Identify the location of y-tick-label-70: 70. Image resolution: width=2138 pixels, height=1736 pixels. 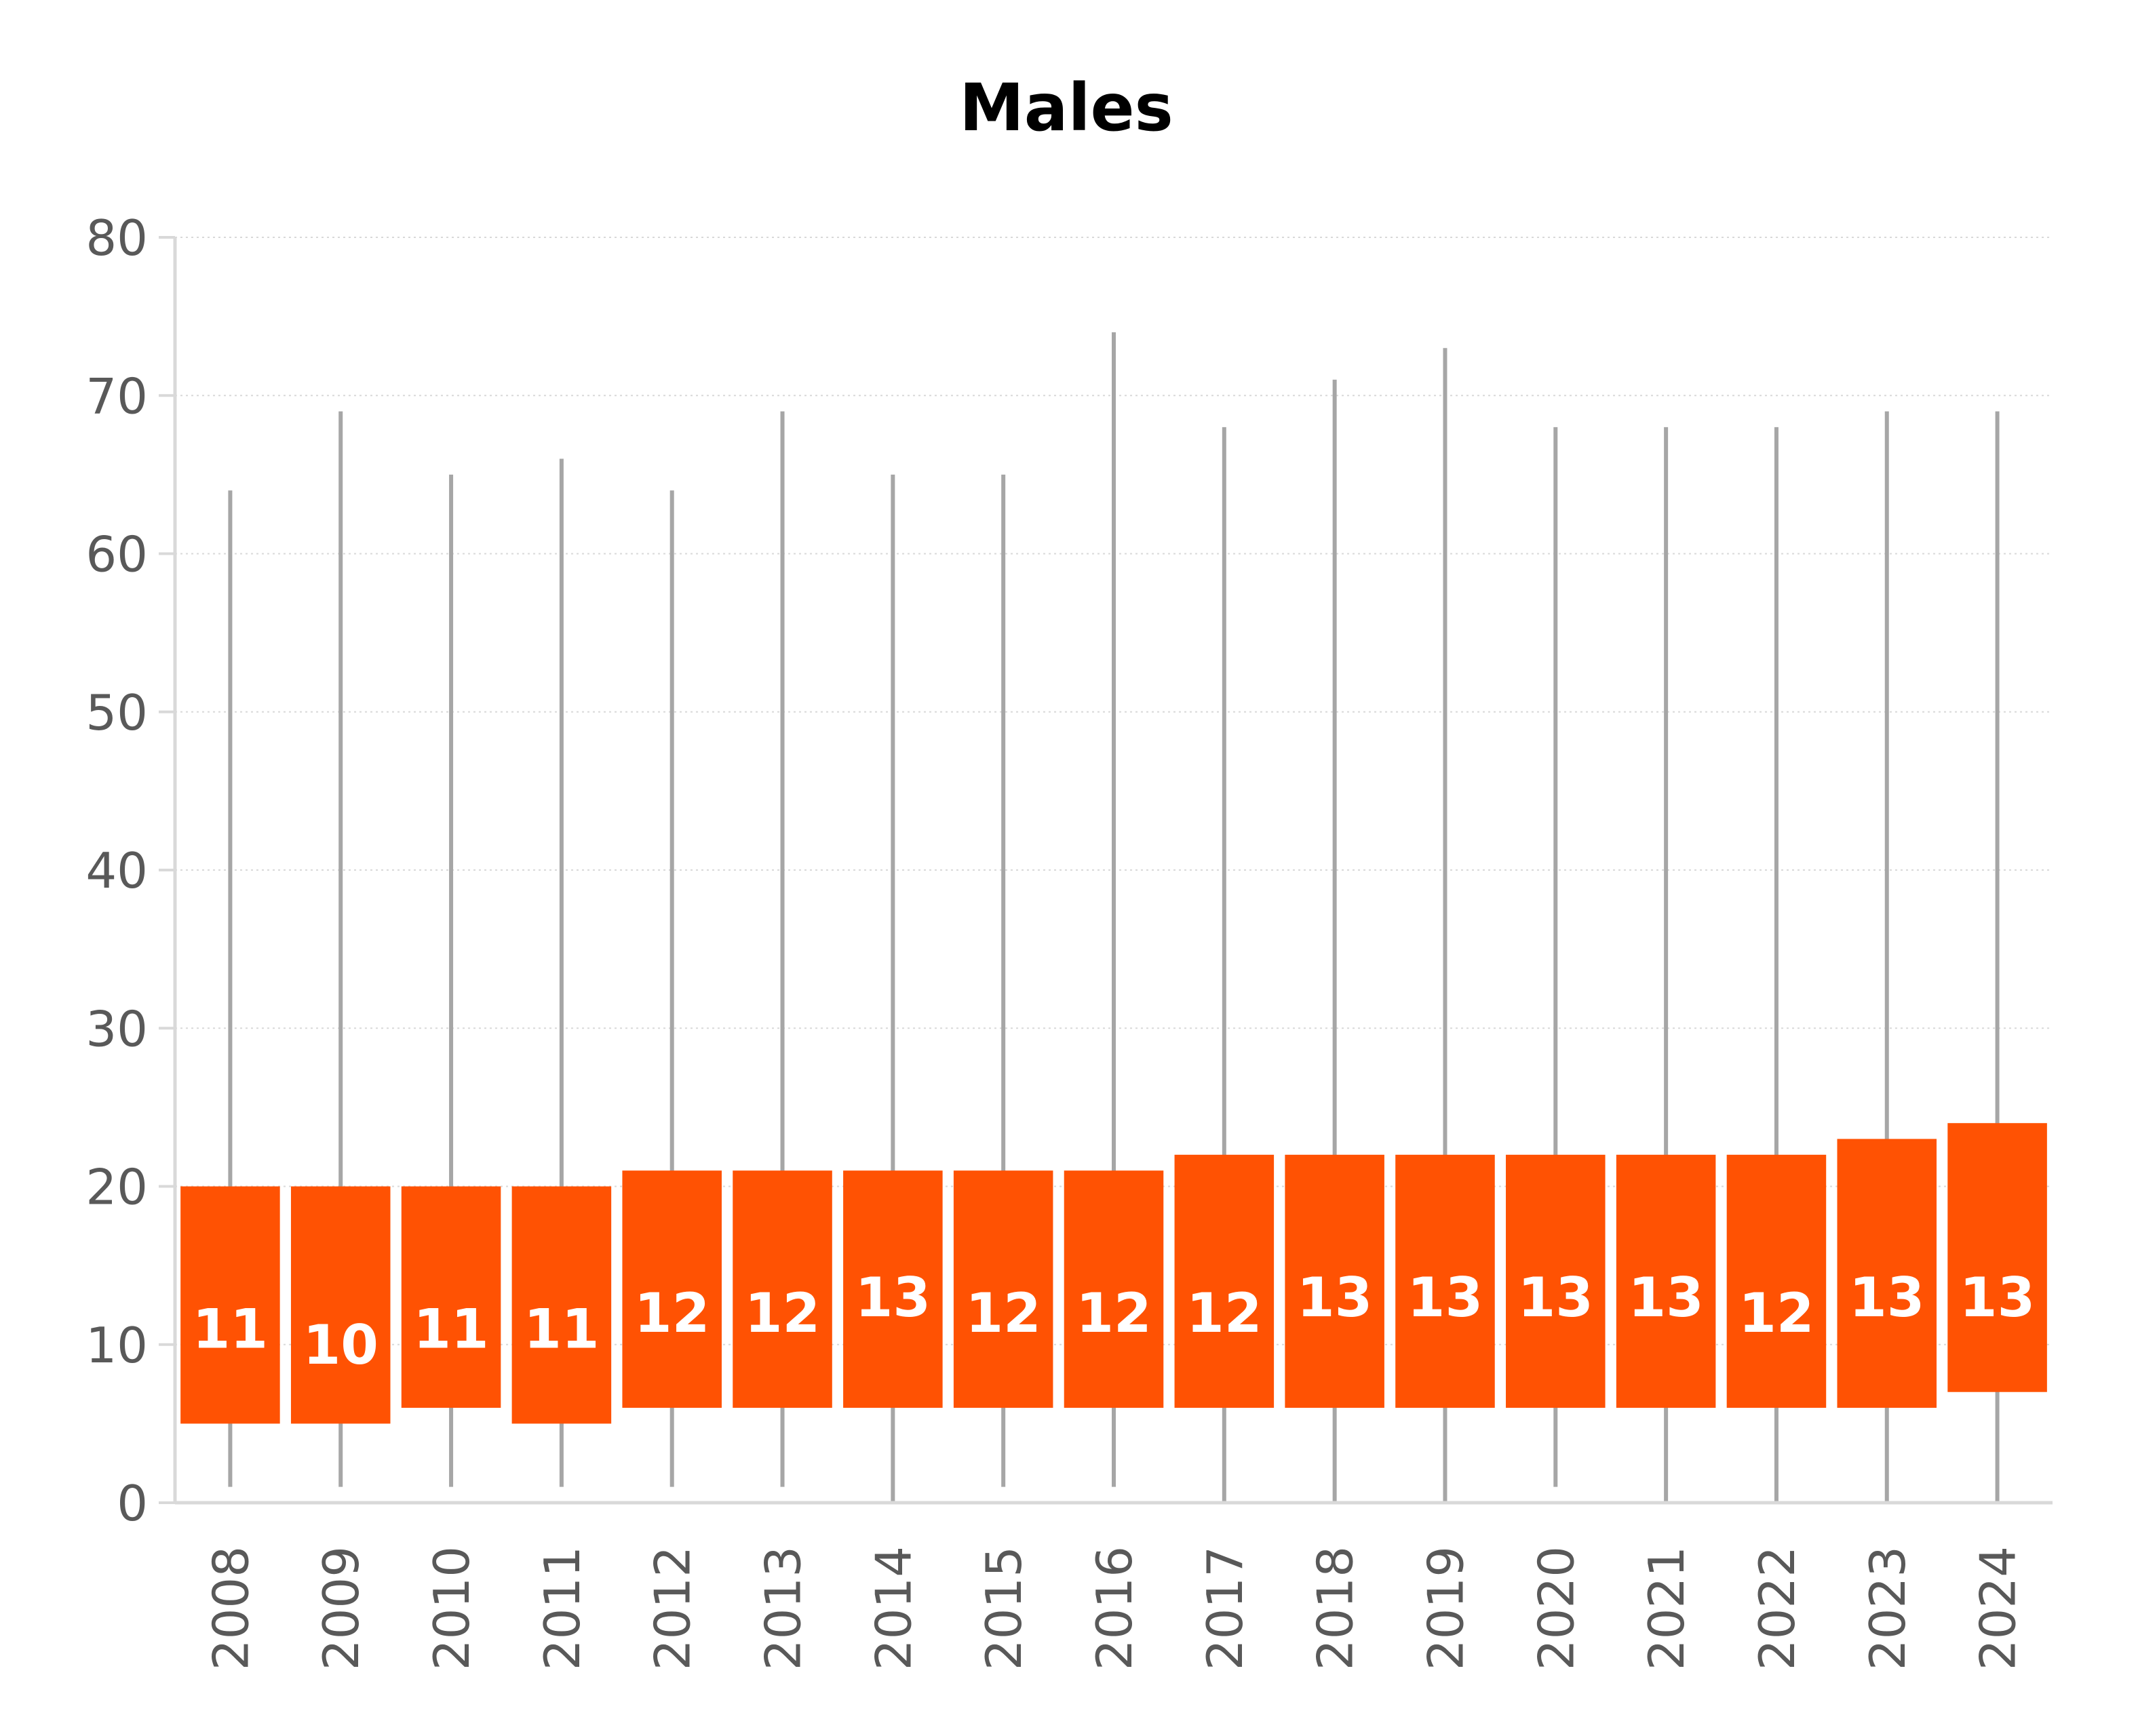
(116, 396).